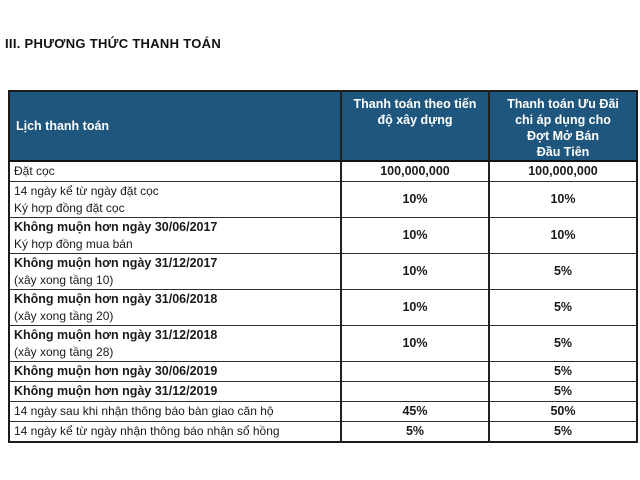 The image size is (640, 480). Describe the element at coordinates (64, 351) in the screenshot. I see `schedule-line: (xây xong tầng 28)` at that location.